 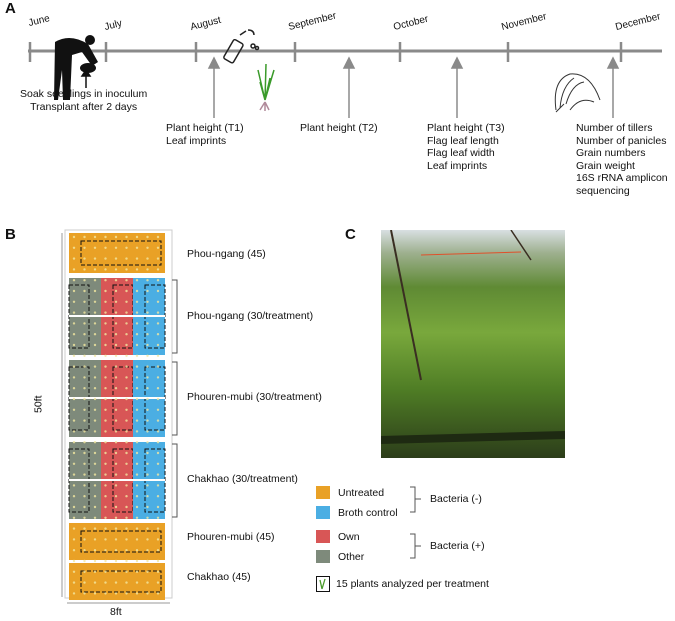 I want to click on panel-label-b: B, so click(x=10, y=234).